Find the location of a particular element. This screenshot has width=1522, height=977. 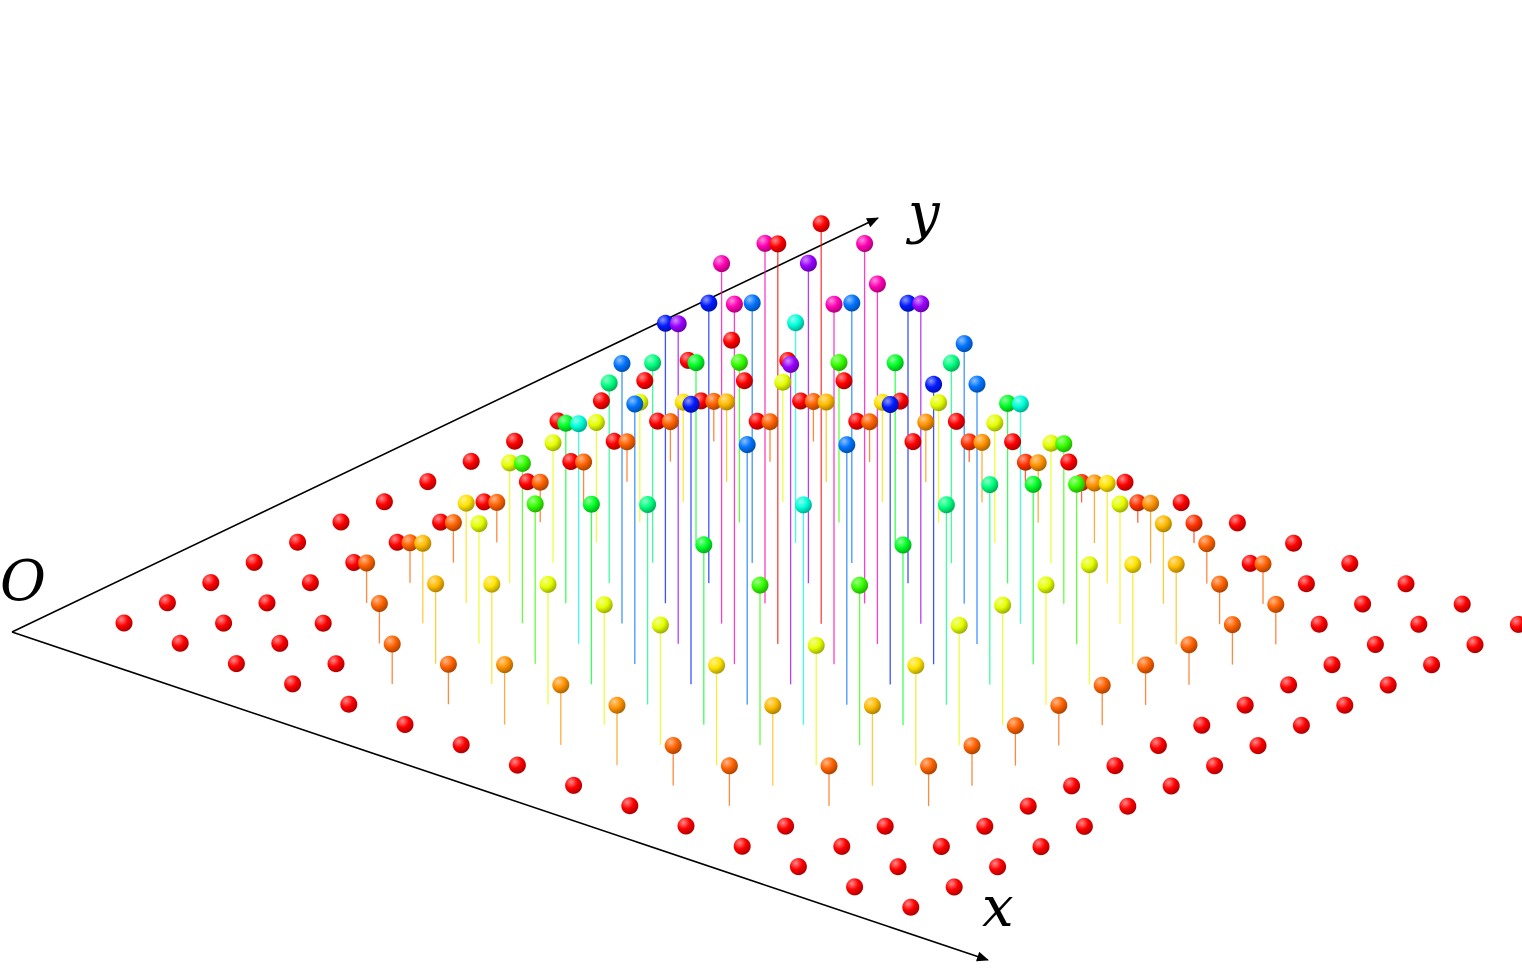

x-axis-label: x is located at coordinates (998, 907).